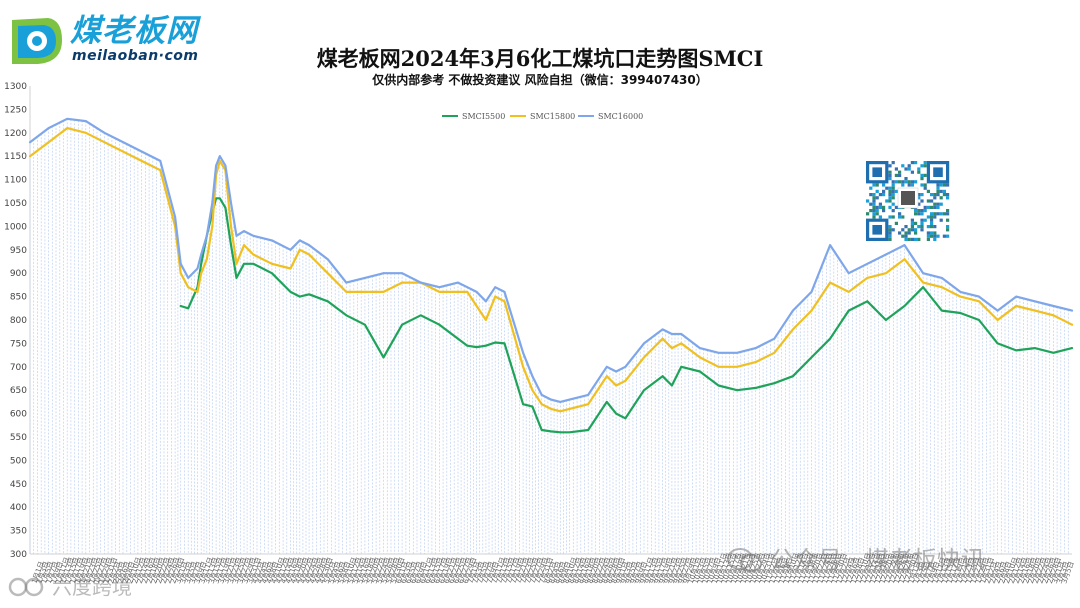 The height and width of the screenshot is (608, 1080). Describe the element at coordinates (542, 116) in the screenshot. I see `chart-legend: SMCI5500 SMC15800 SMC16000` at that location.